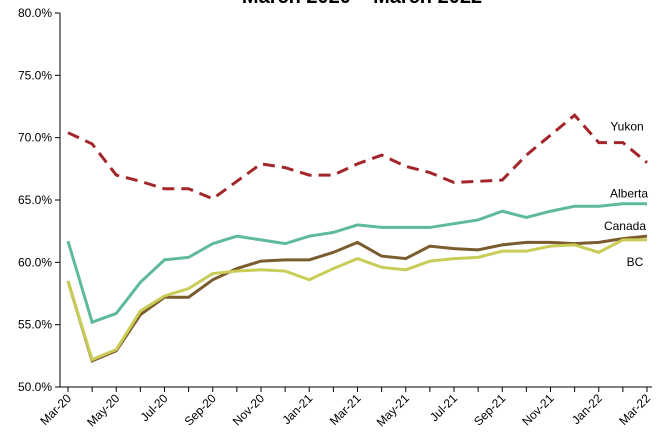 This screenshot has height=435, width=656. What do you see at coordinates (298, 409) in the screenshot?
I see `x-tick-label: Jan-21` at bounding box center [298, 409].